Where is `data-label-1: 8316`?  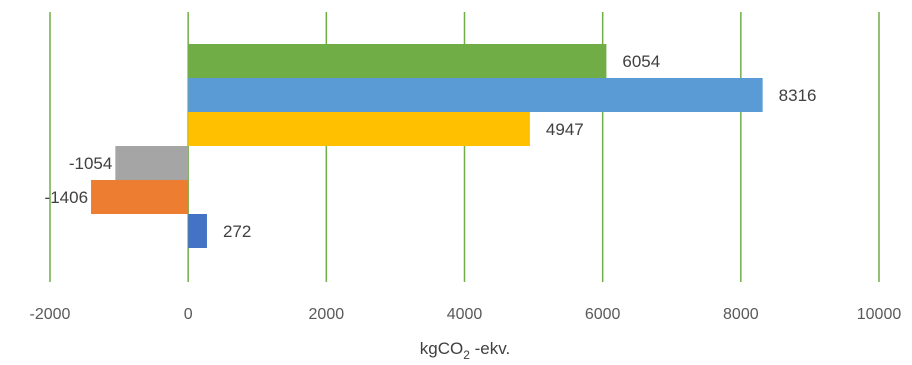
data-label-1: 8316 is located at coordinates (798, 95).